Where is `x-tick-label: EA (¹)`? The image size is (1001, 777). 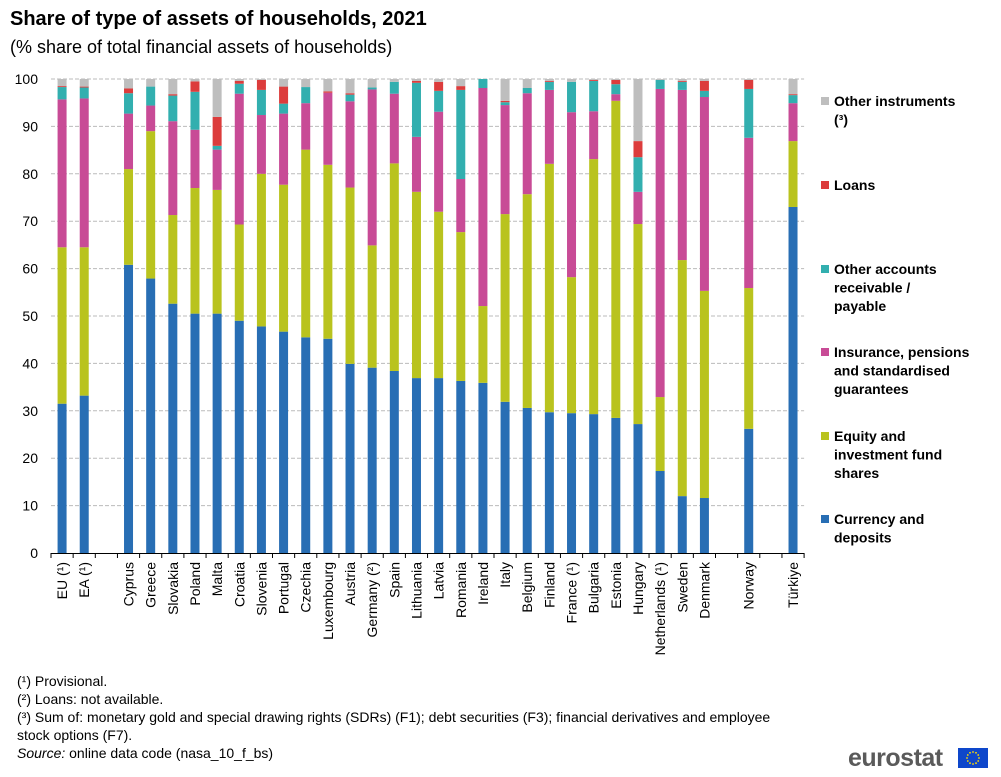 x-tick-label: EA (¹) is located at coordinates (84, 580).